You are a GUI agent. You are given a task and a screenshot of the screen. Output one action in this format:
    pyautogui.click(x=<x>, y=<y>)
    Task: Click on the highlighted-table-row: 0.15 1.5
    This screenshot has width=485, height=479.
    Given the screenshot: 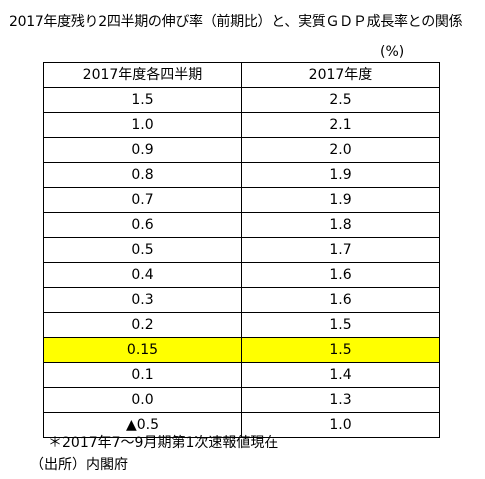 What is the action you would take?
    pyautogui.click(x=241, y=350)
    